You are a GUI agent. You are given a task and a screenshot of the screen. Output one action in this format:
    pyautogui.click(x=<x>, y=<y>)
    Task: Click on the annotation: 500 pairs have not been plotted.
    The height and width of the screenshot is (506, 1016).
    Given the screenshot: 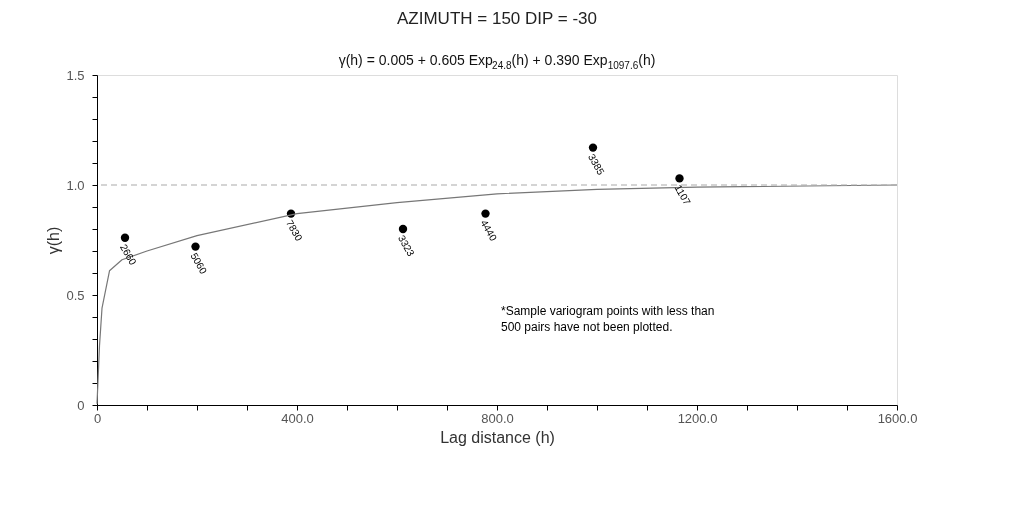 What is the action you would take?
    pyautogui.click(x=587, y=327)
    